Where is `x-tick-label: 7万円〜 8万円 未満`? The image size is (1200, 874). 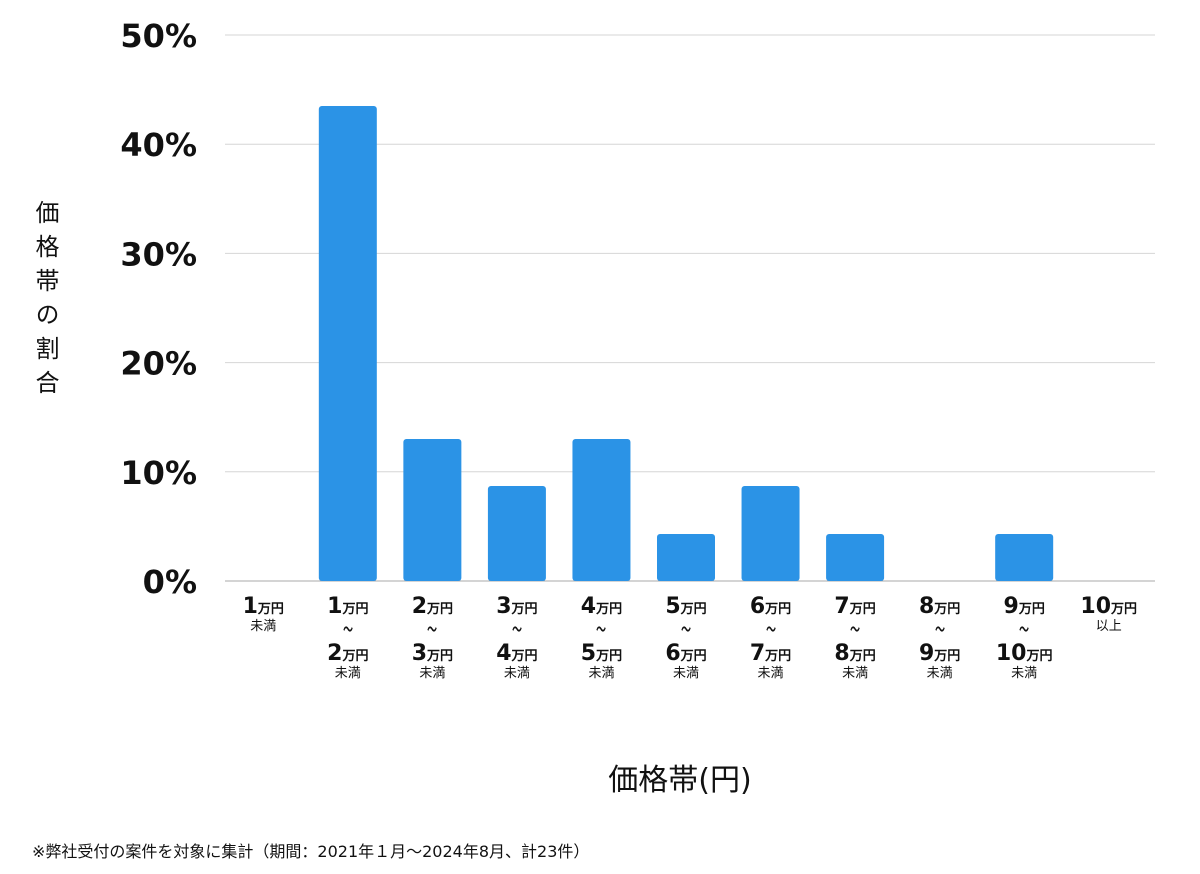
x-tick-label: 7万円〜 8万円 未満 is located at coordinates (855, 637).